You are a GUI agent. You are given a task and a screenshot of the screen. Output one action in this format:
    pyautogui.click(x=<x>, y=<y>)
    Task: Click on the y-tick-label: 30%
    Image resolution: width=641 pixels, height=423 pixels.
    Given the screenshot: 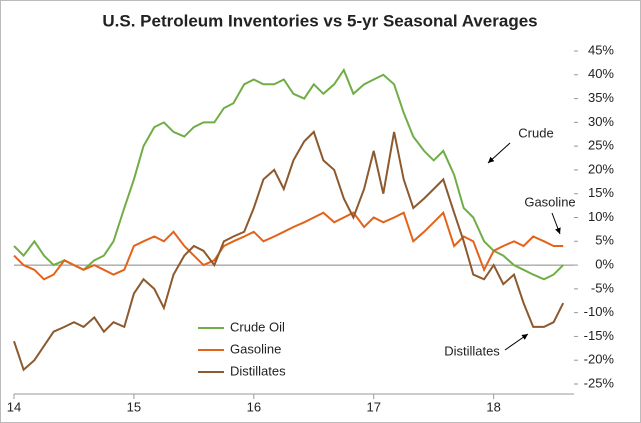 What is the action you would take?
    pyautogui.click(x=601, y=121)
    